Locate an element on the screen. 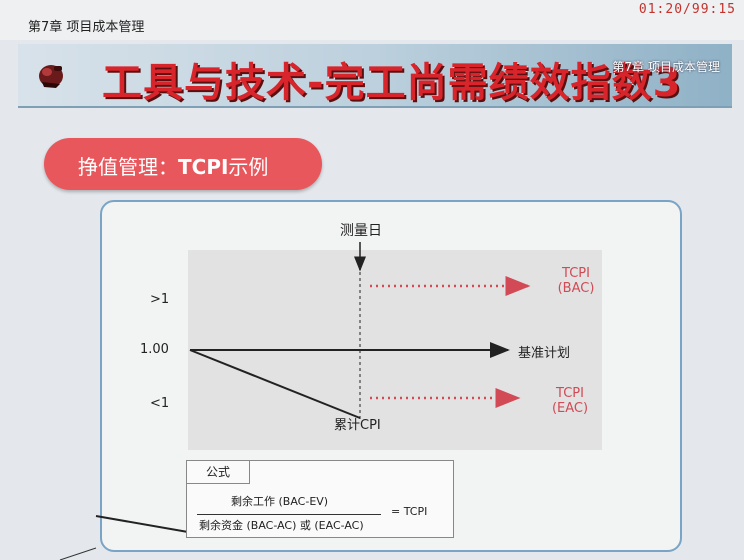  title-banner: 工具与技术-完工尚需绩效指数3 第7章 项目成本管理 is located at coordinates (375, 76).